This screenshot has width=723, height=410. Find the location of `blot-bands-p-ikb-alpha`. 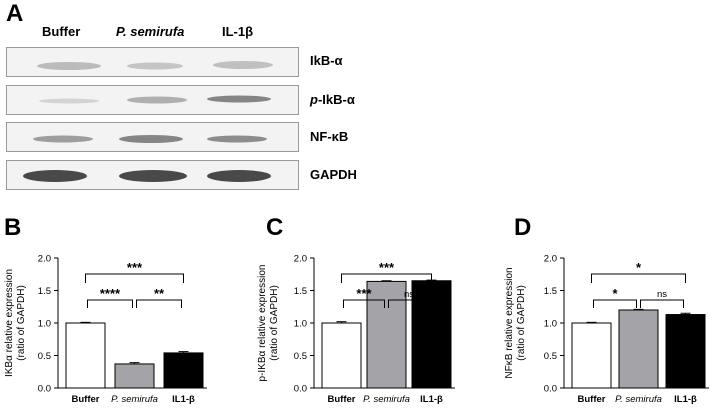

blot-bands-p-ikb-alpha is located at coordinates (155, 99).